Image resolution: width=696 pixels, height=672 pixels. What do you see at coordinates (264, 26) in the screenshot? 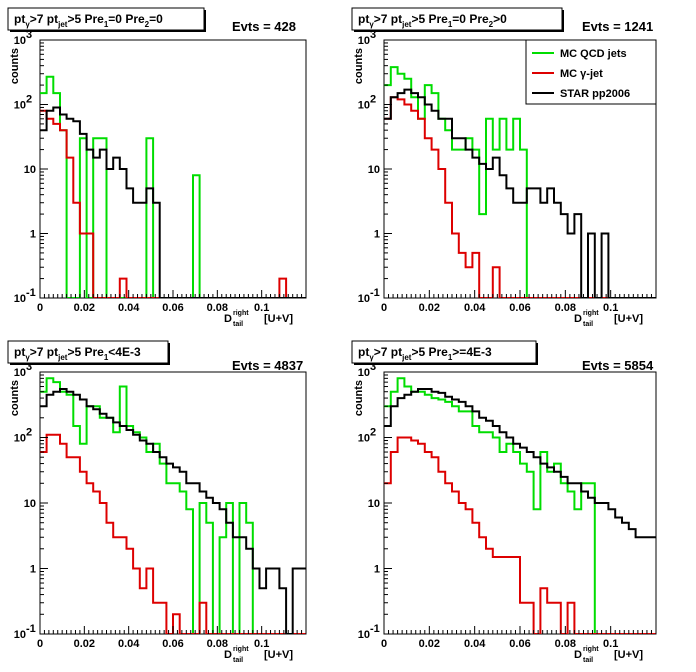
I see `event-count: Evts = 428` at bounding box center [264, 26].